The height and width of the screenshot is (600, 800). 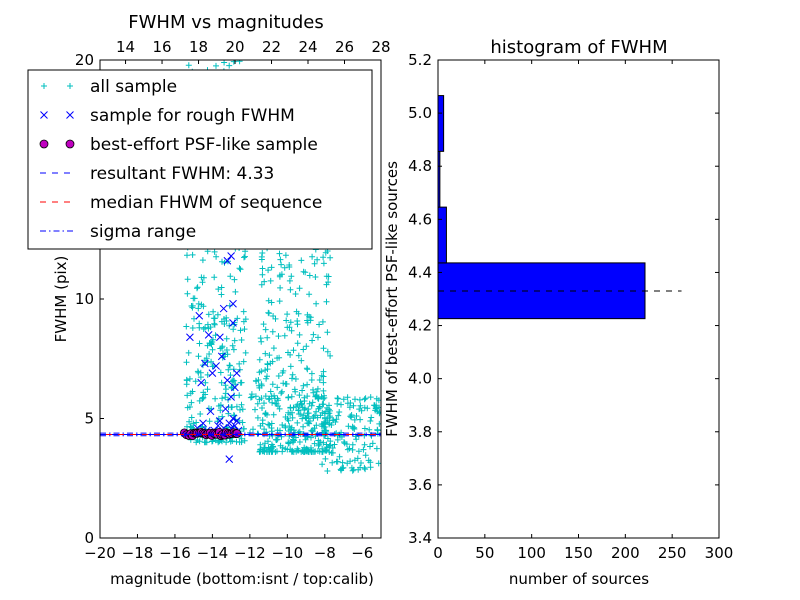 I want to click on y-tick-label: 4.8, so click(x=420, y=166).